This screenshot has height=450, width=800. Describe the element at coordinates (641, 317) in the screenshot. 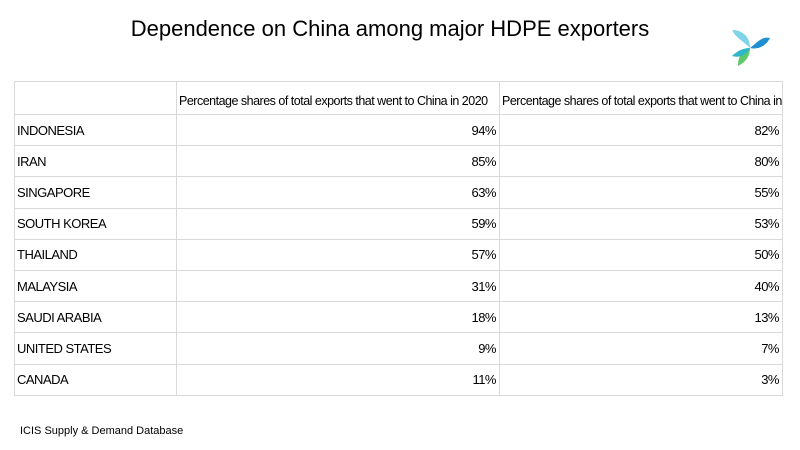

I see `value-2021-cell: 13%` at that location.